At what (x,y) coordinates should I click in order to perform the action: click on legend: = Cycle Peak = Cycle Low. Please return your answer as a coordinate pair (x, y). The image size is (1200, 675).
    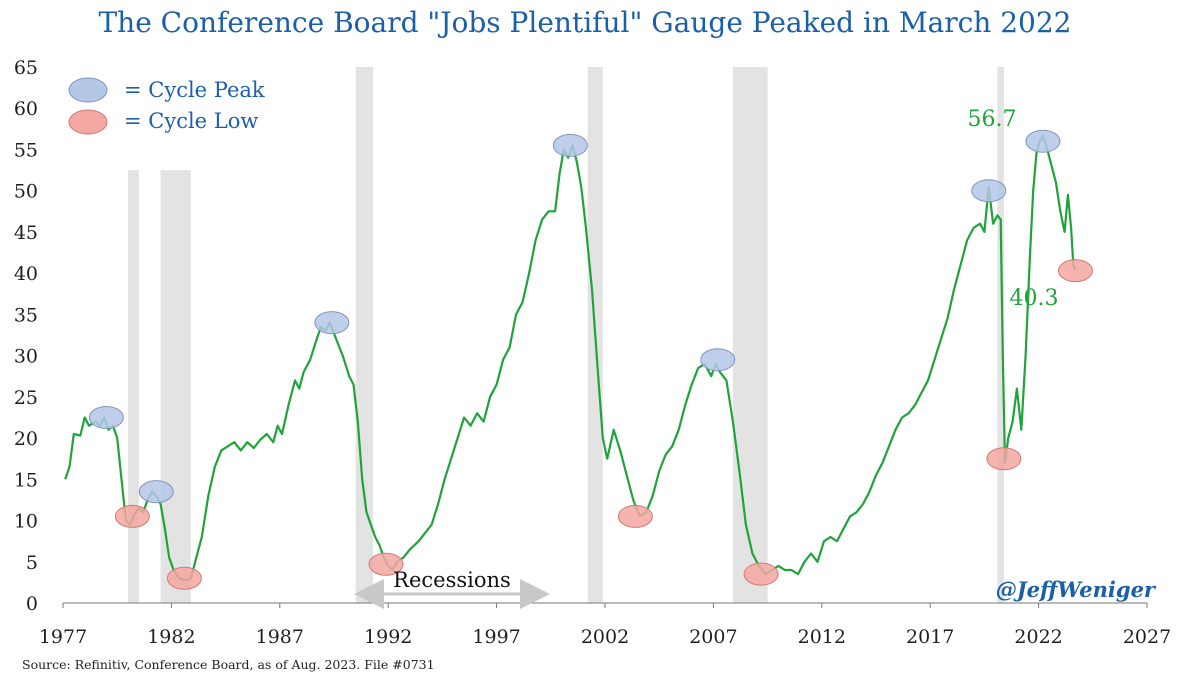
    Looking at the image, I should click on (166, 106).